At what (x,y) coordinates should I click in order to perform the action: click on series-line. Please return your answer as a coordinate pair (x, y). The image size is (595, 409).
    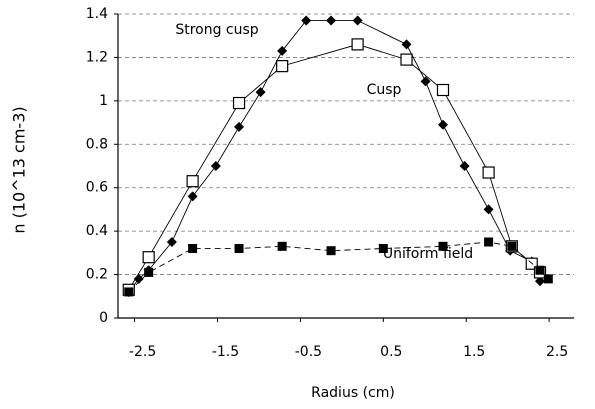
    Looking at the image, I should click on (338, 267).